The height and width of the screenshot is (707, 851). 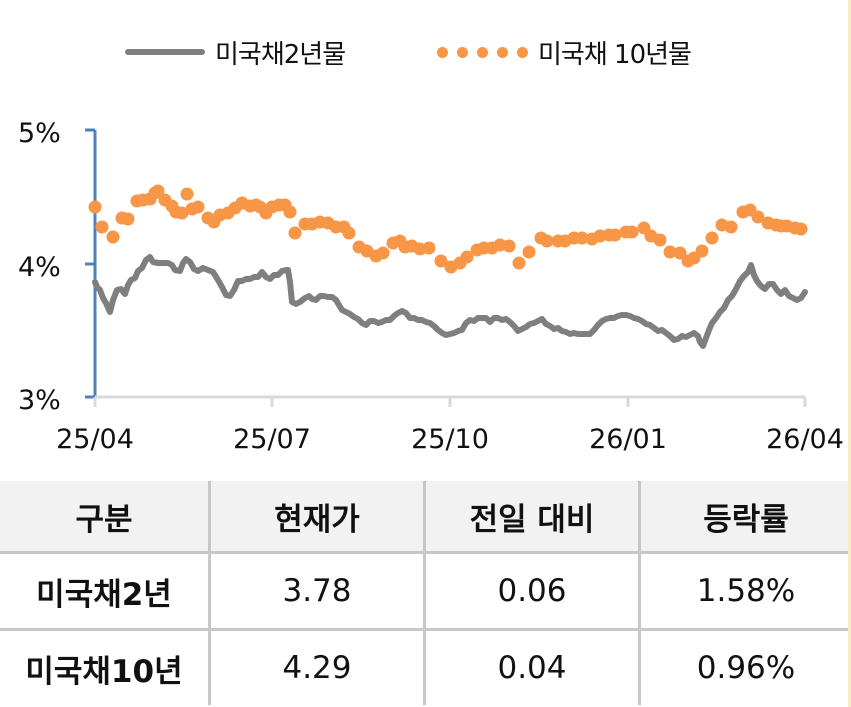 What do you see at coordinates (628, 439) in the screenshot?
I see `x-tick-label: 26/01` at bounding box center [628, 439].